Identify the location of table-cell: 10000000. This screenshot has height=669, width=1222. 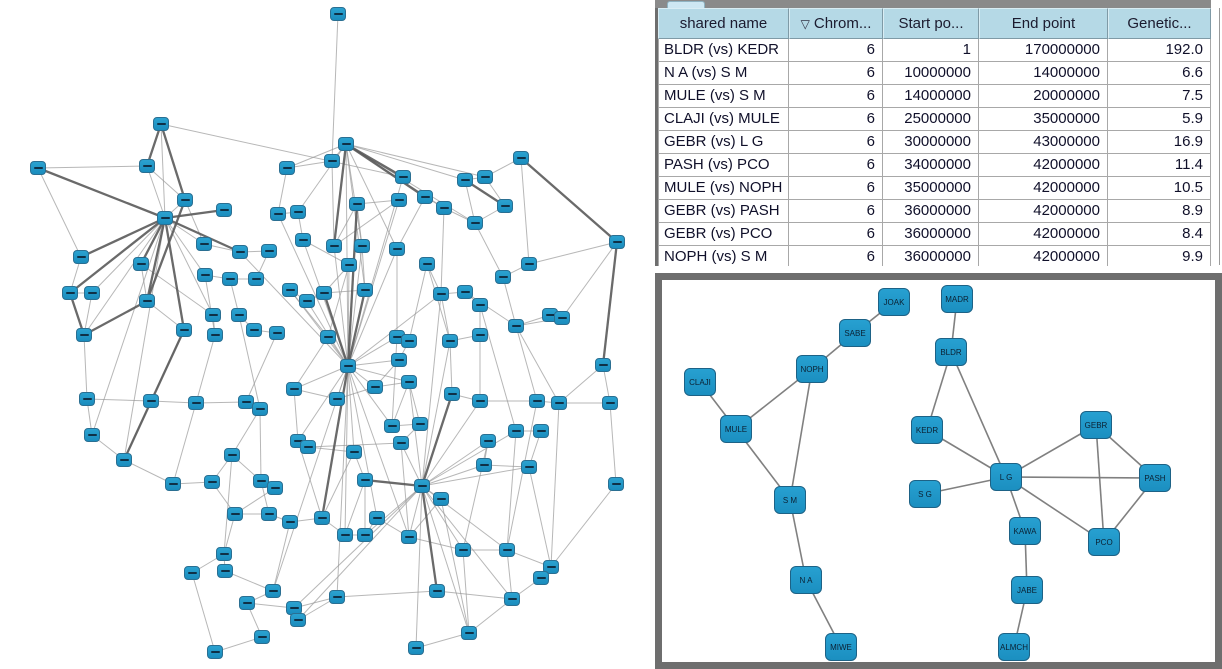
(931, 73).